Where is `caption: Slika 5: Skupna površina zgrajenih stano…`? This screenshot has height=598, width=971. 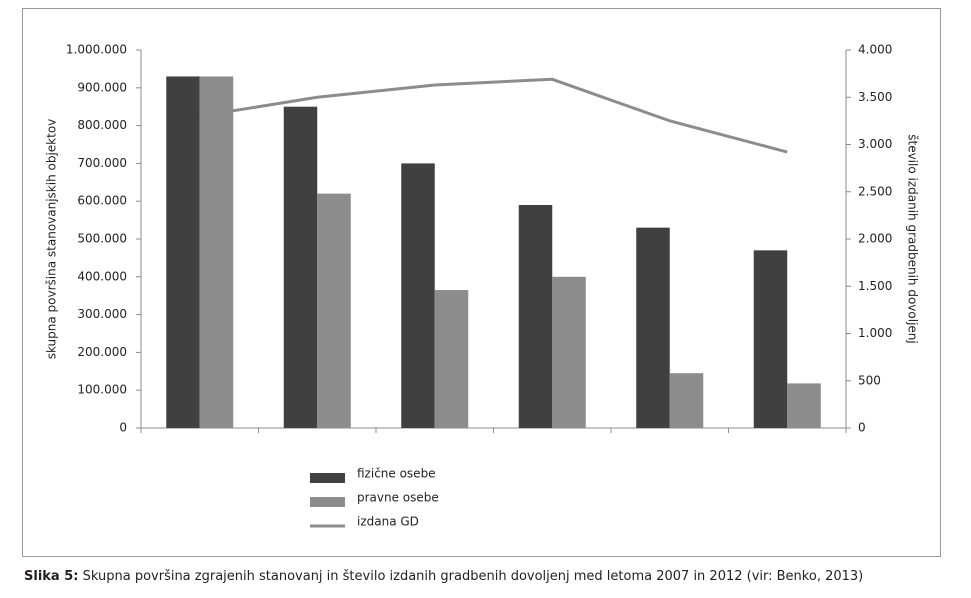 caption: Slika 5: Skupna površina zgrajenih stano… is located at coordinates (443, 576).